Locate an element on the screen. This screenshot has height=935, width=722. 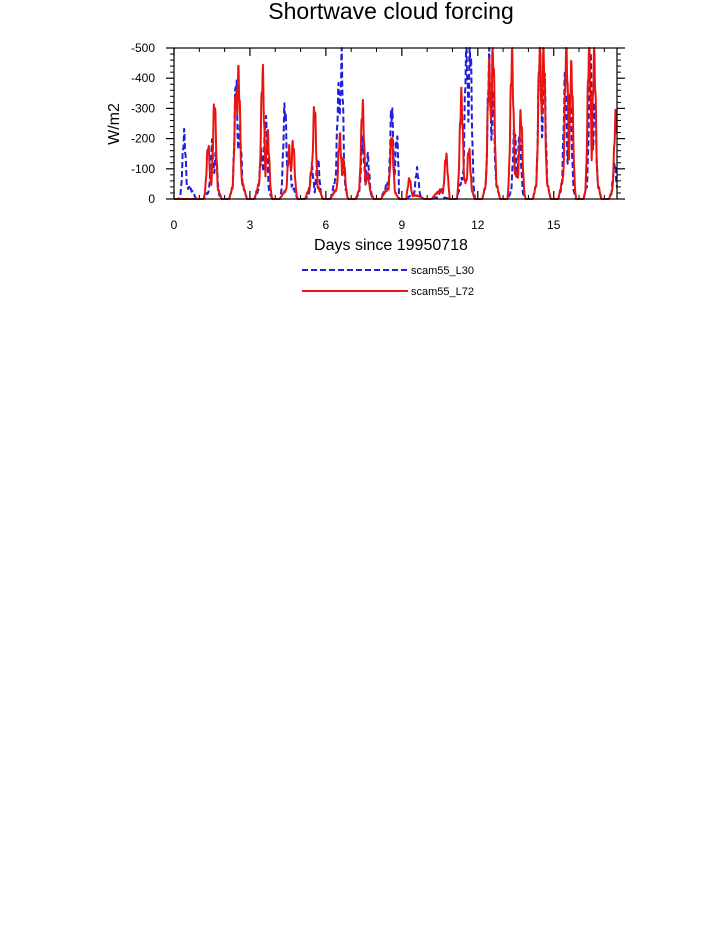
x-axis-label: Days since 19950718 is located at coordinates (391, 245).